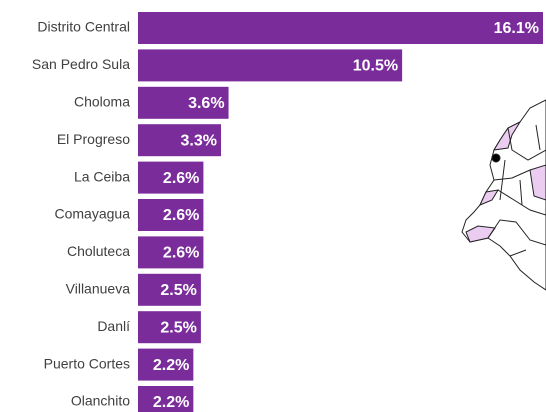 The image size is (546, 412). I want to click on value-label: 16.1%, so click(516, 28).